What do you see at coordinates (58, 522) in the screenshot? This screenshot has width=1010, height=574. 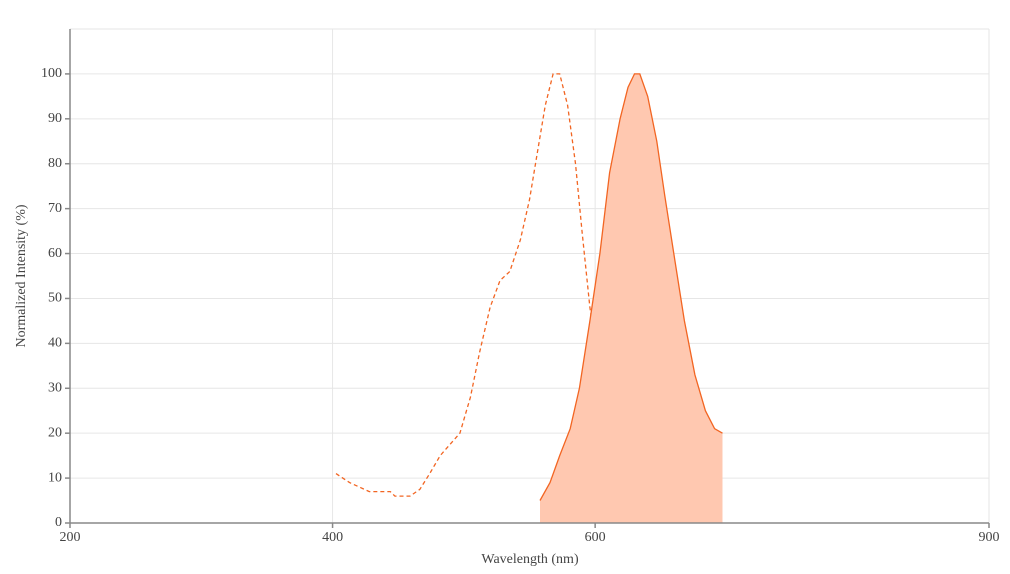 I see `y-tick-label: 0` at bounding box center [58, 522].